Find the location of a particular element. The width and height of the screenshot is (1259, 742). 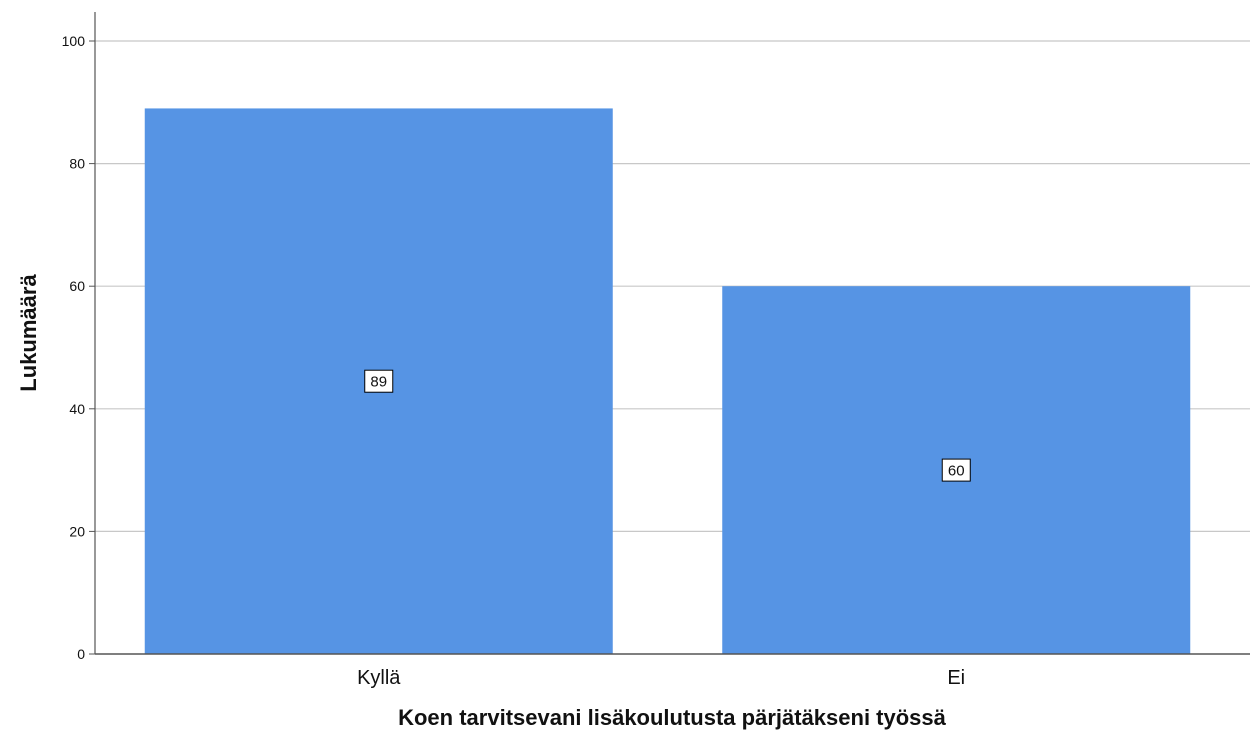

x-tick-label: Ei is located at coordinates (956, 678).